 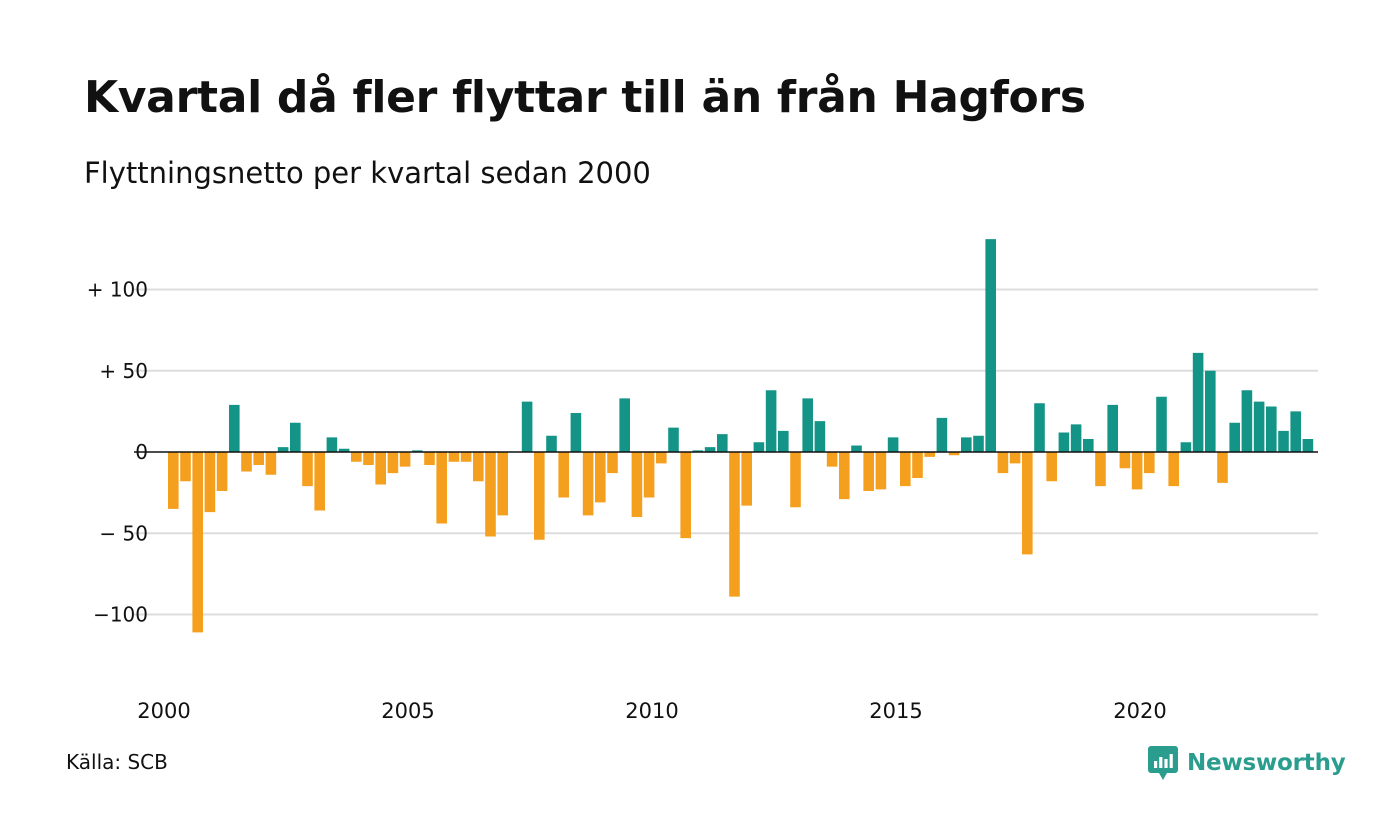 What do you see at coordinates (407, 711) in the screenshot?
I see `x-tick-label: 2005` at bounding box center [407, 711].